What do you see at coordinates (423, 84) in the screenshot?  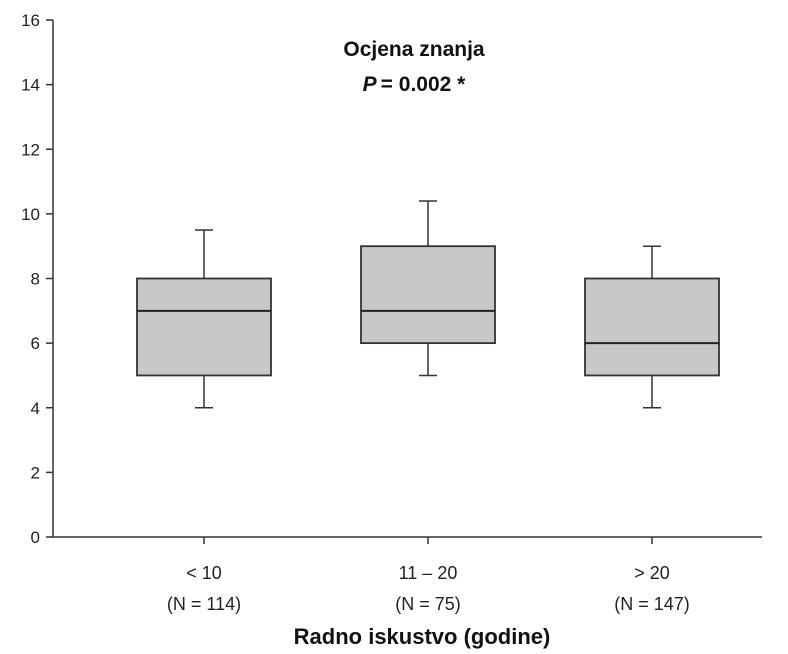 I see `p-value: = 0.002 *` at bounding box center [423, 84].